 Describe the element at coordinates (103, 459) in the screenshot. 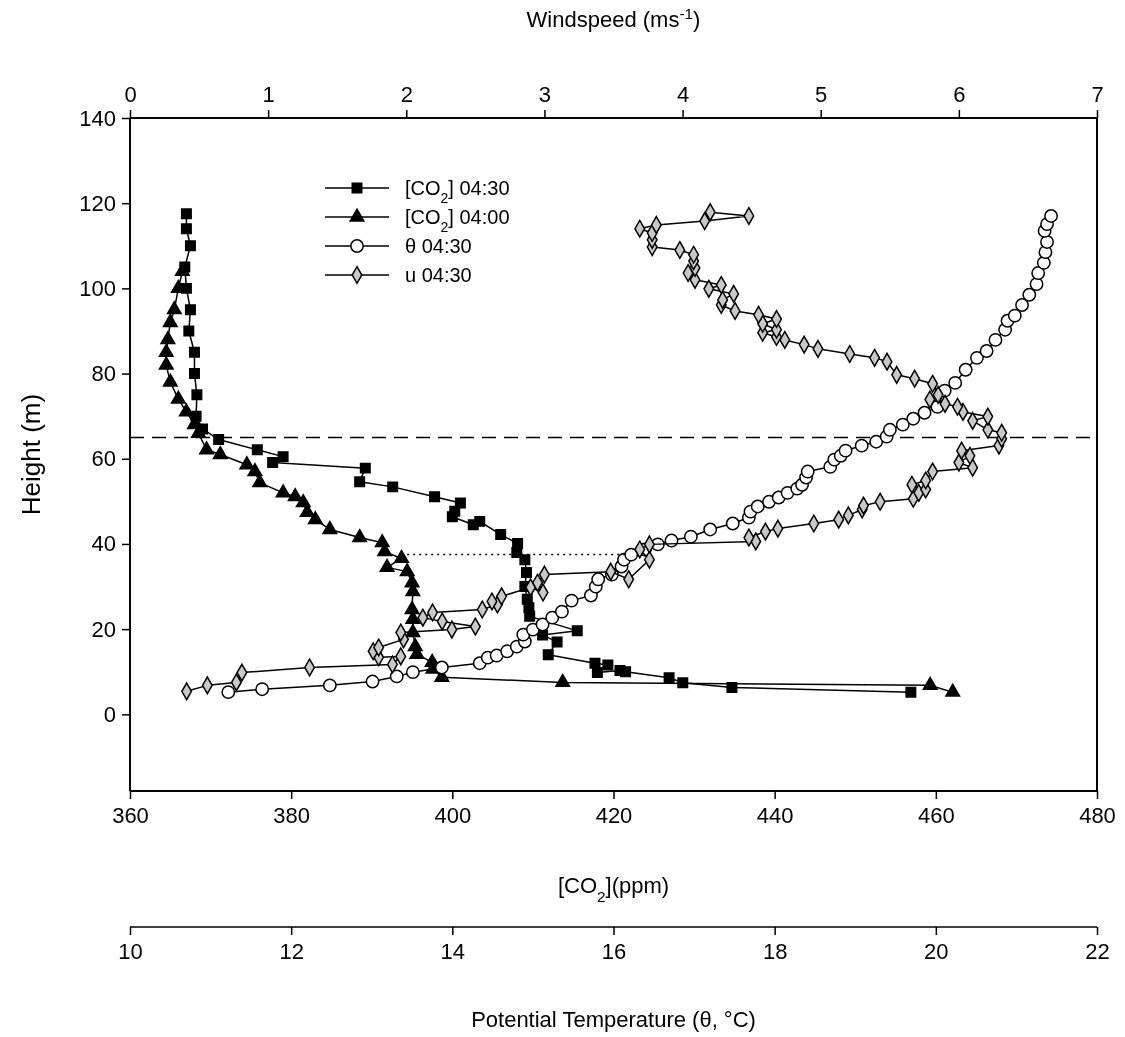

I see `y-tick-label: 60` at that location.